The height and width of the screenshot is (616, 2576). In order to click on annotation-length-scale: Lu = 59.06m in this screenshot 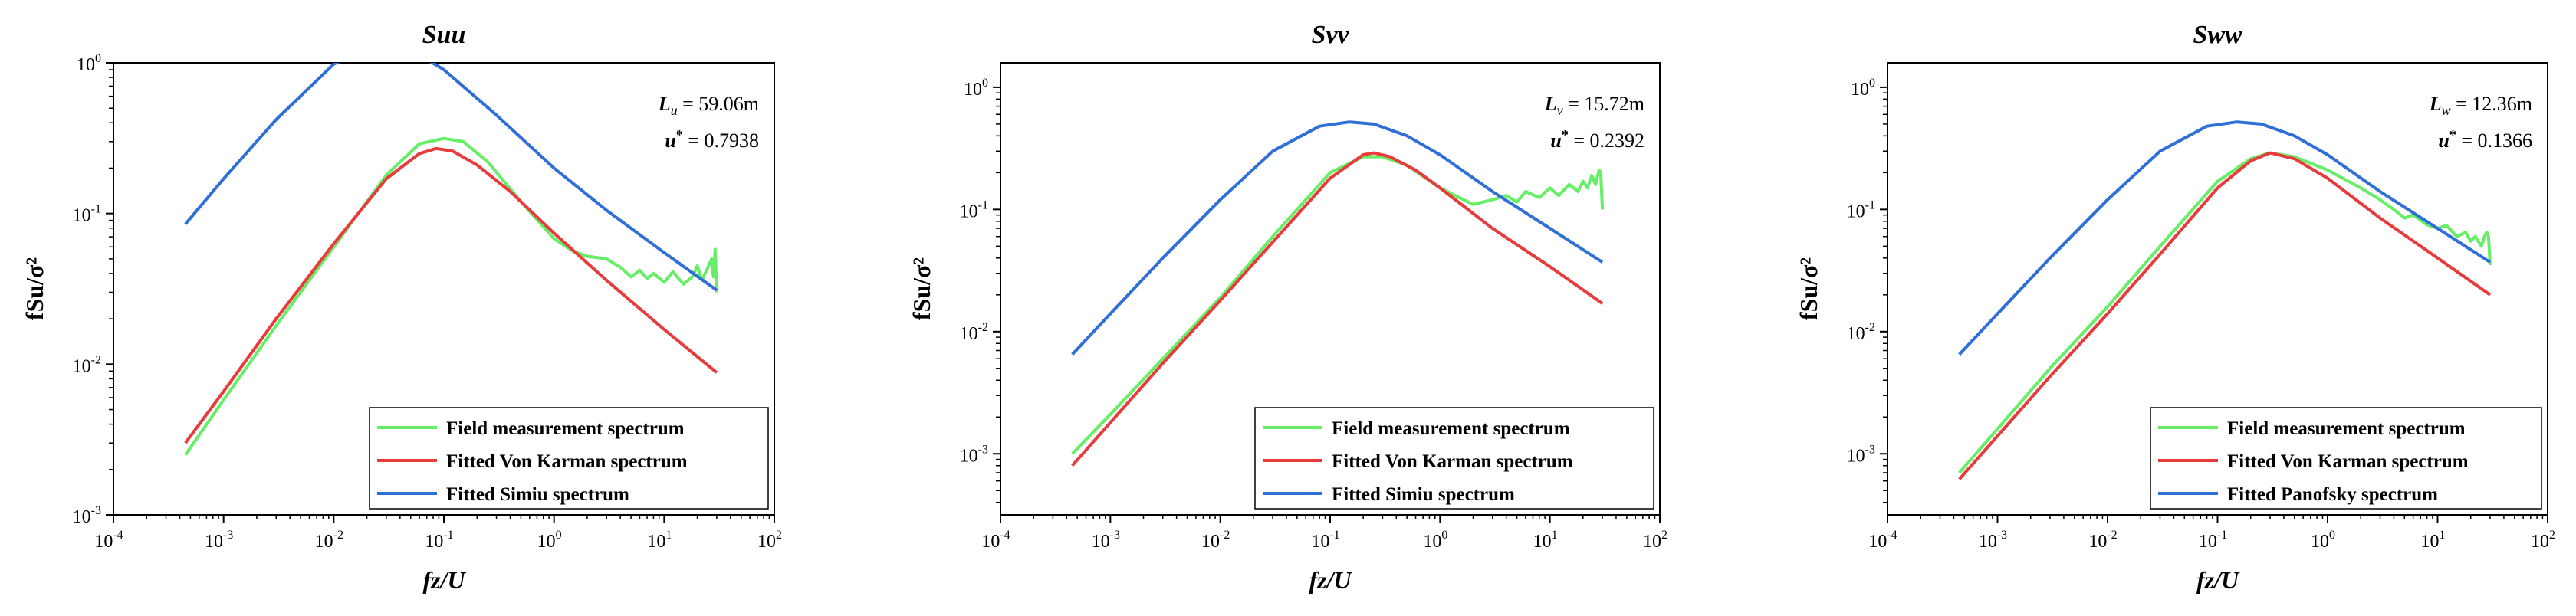, I will do `click(709, 105)`.